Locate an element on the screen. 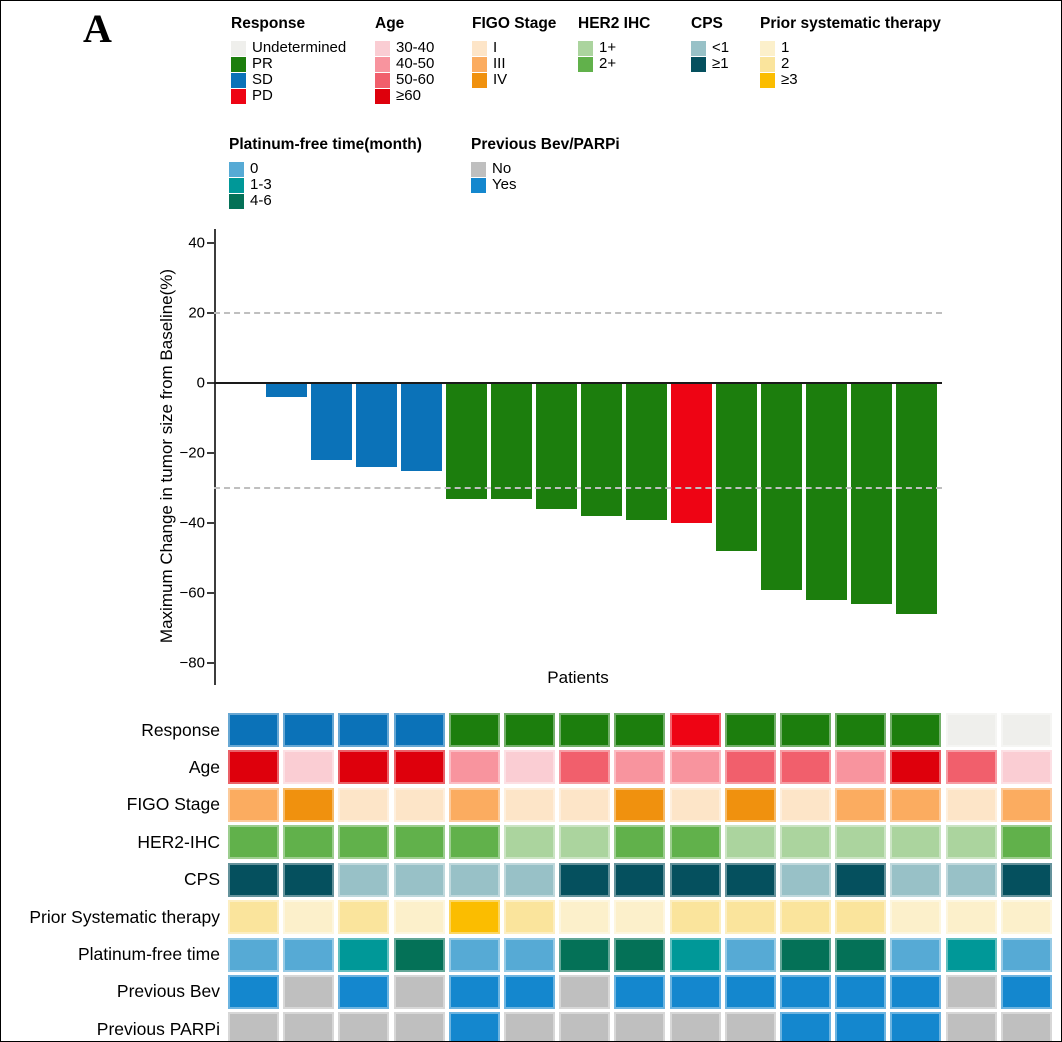 Image resolution: width=1062 pixels, height=1042 pixels. y-tick-label: −60 is located at coordinates (192, 593).